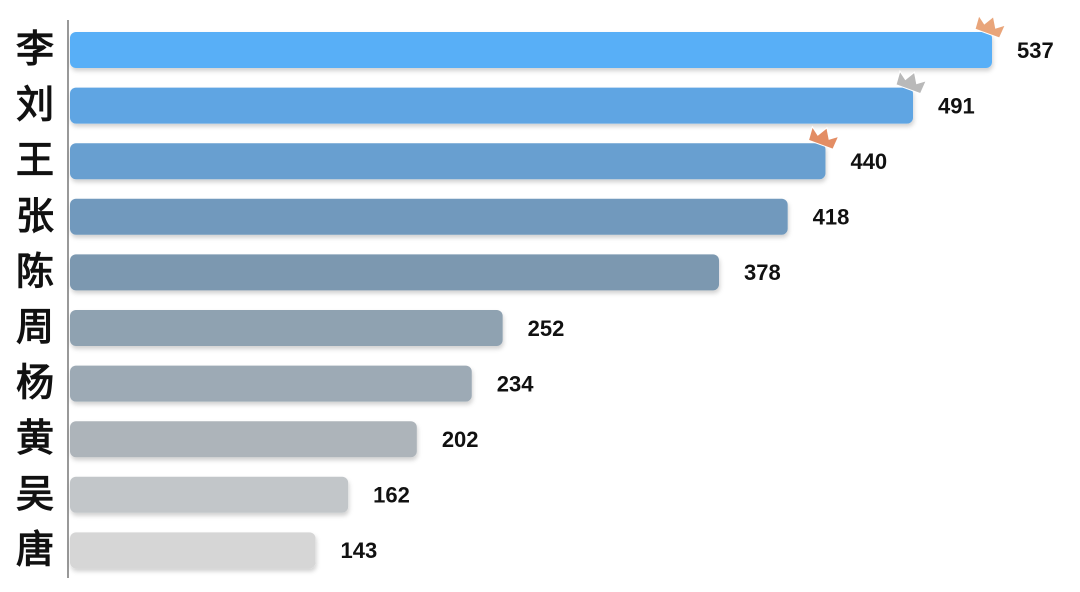  I want to click on category-label: 王, so click(35, 161).